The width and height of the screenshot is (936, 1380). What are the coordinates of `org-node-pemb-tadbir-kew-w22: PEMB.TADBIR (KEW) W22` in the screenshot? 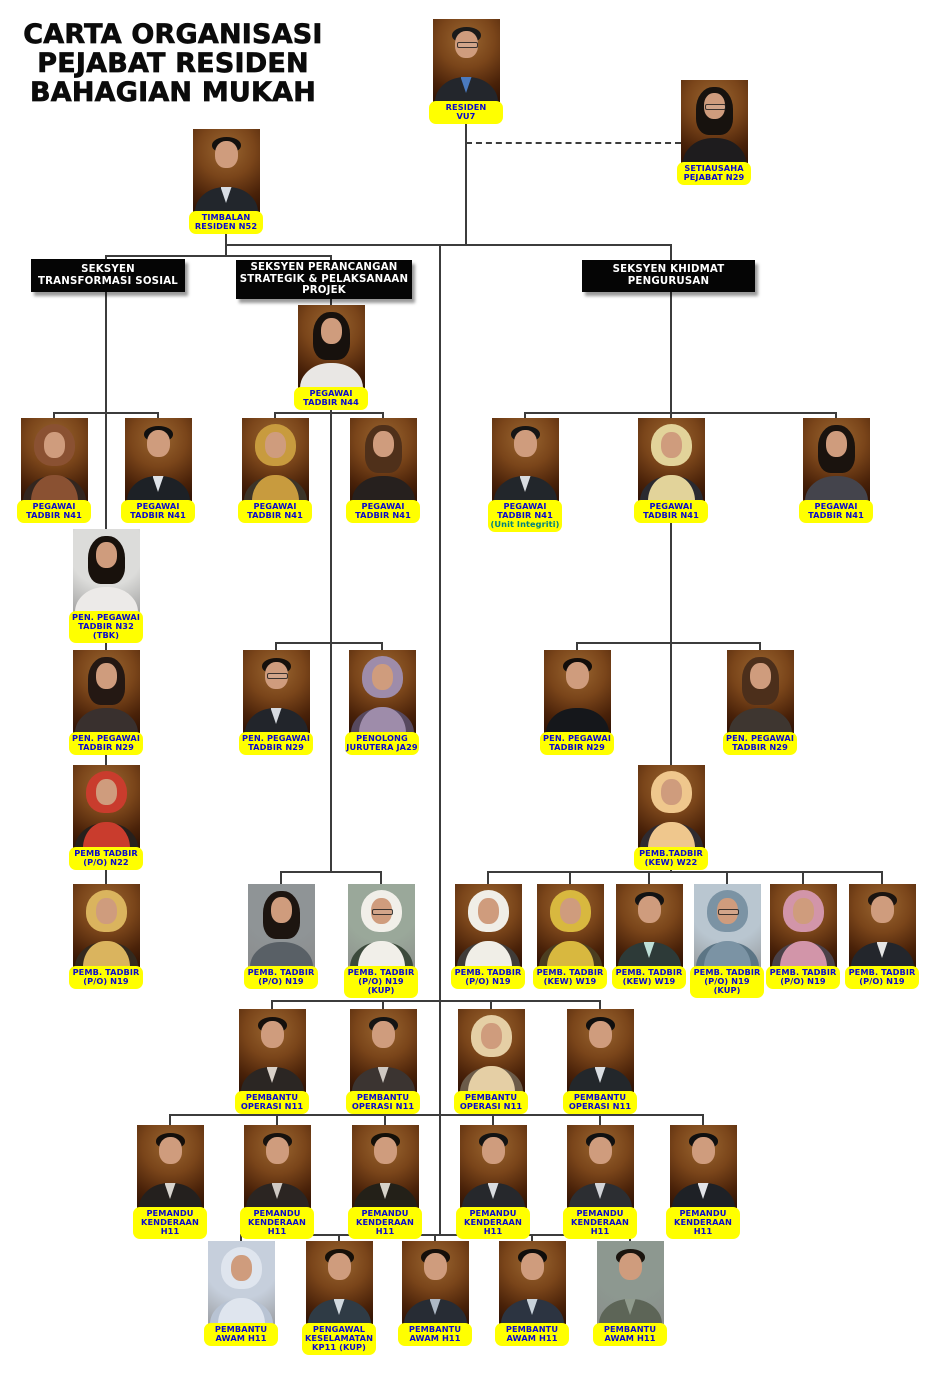 It's located at (671, 817).